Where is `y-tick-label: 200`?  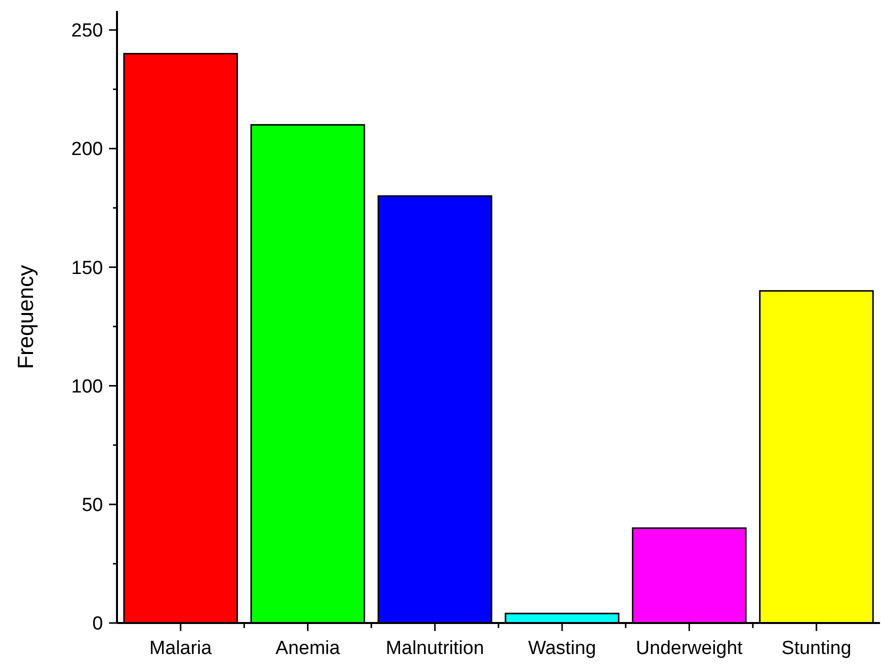
y-tick-label: 200 is located at coordinates (87, 149).